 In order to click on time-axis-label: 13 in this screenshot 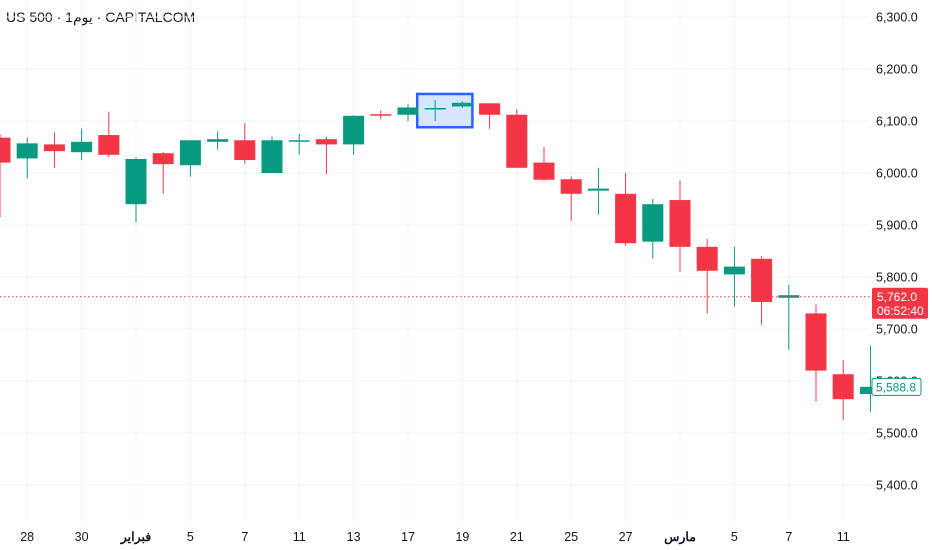, I will do `click(354, 537)`.